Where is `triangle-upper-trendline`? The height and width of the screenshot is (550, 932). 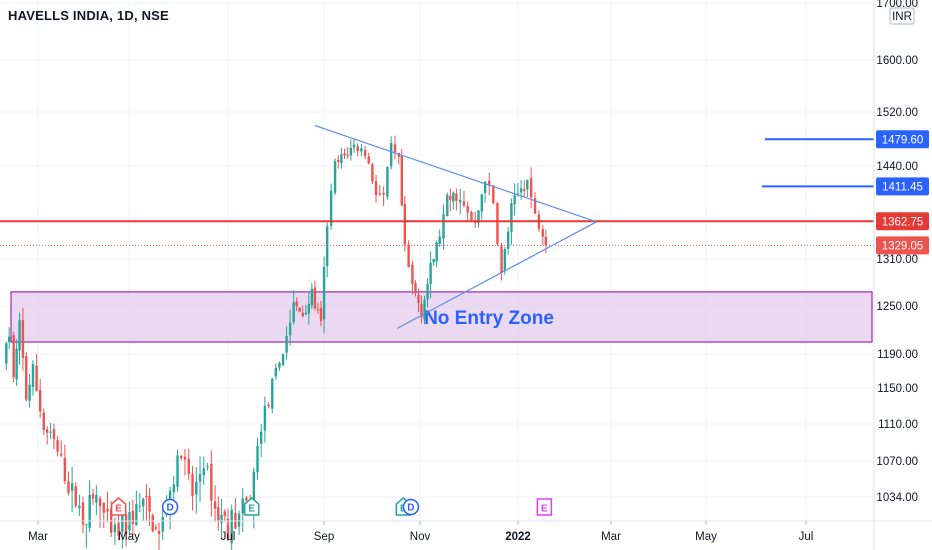 triangle-upper-trendline is located at coordinates (455, 173).